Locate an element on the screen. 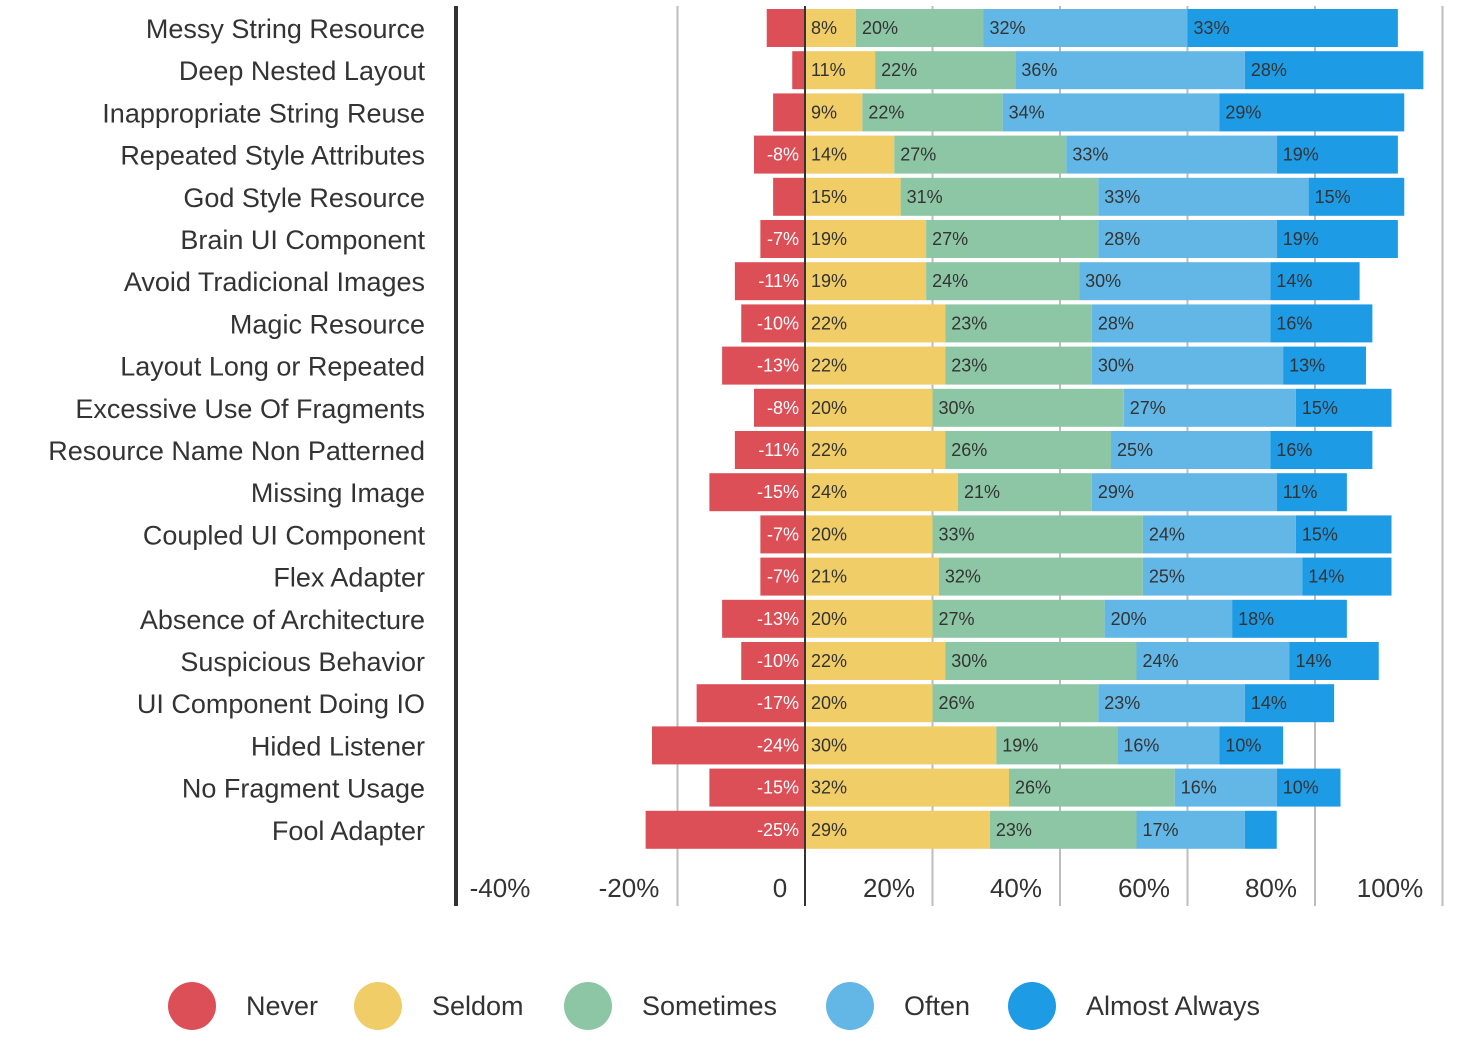  data-label-almost-always: 16% is located at coordinates (1294, 450).